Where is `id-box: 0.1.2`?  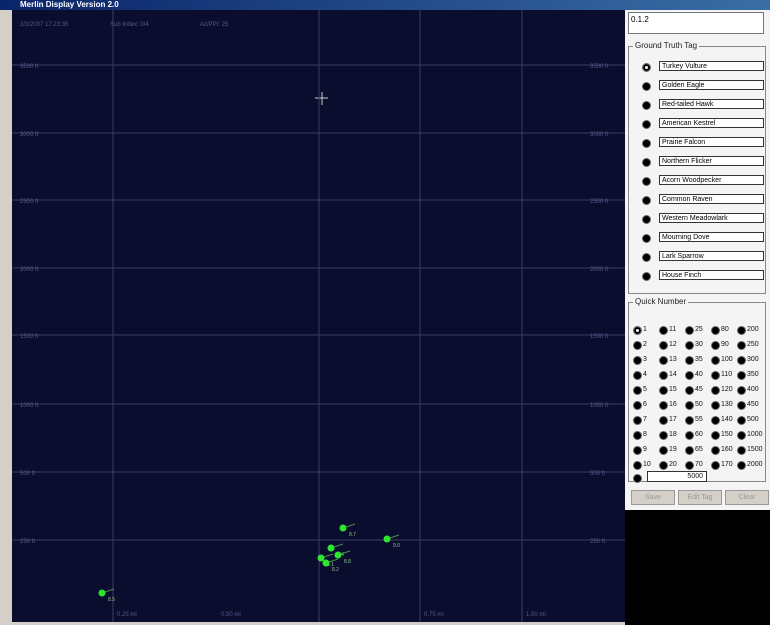 id-box: 0.1.2 is located at coordinates (696, 23).